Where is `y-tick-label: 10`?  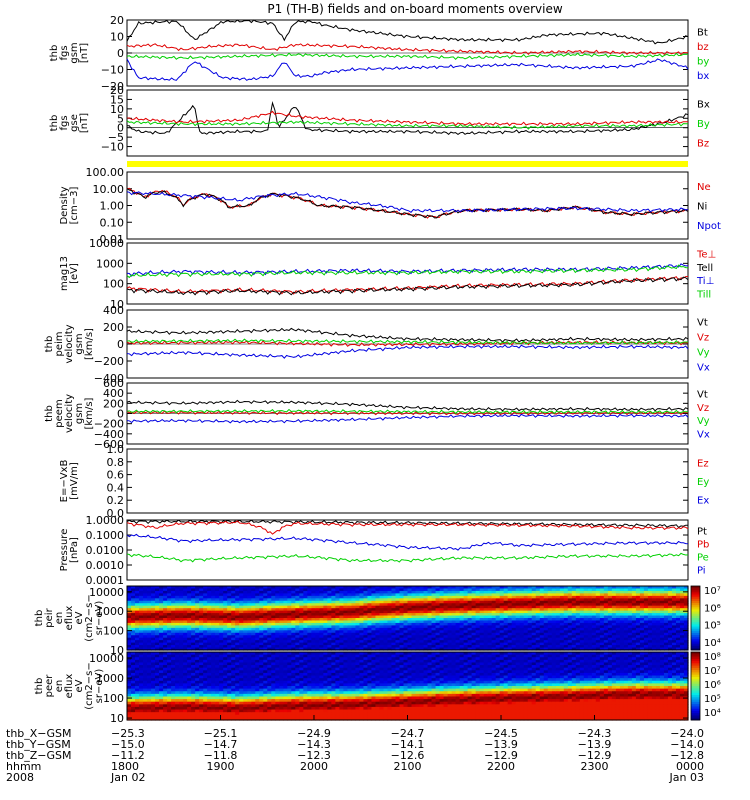
y-tick-label: 10 is located at coordinates (117, 304).